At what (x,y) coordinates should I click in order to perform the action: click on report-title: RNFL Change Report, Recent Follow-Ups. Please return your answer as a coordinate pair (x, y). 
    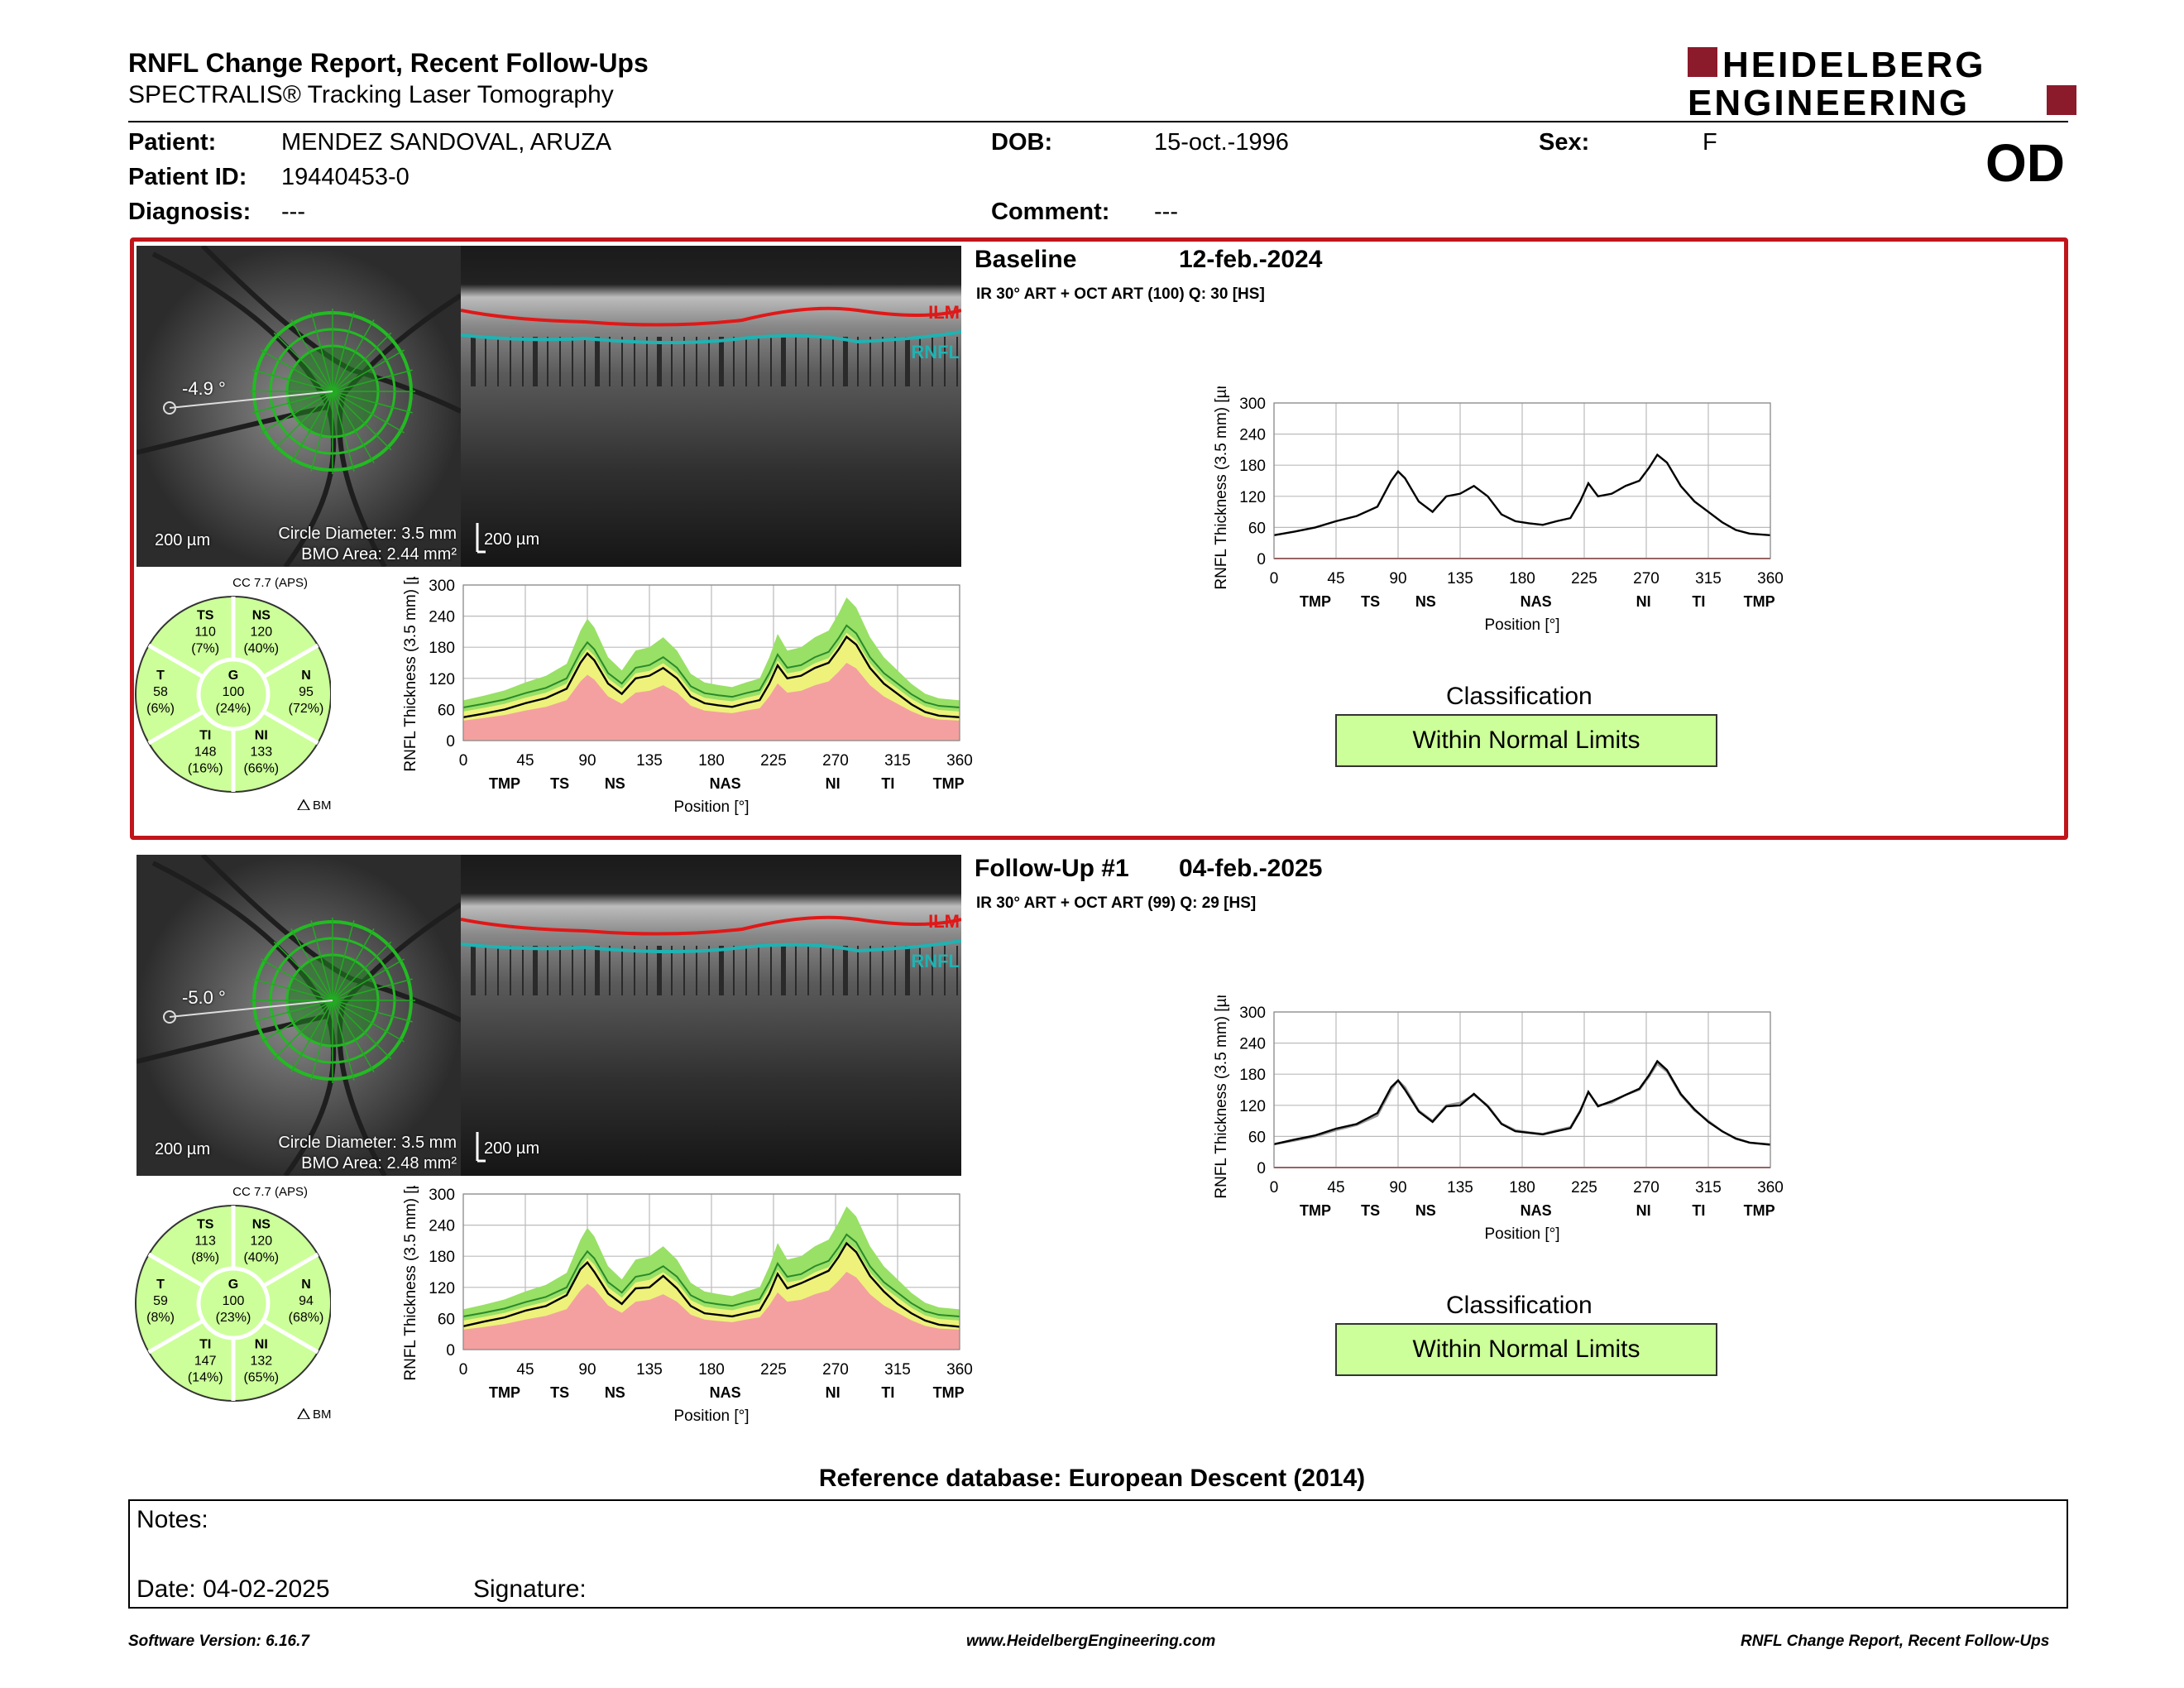
    Looking at the image, I should click on (388, 63).